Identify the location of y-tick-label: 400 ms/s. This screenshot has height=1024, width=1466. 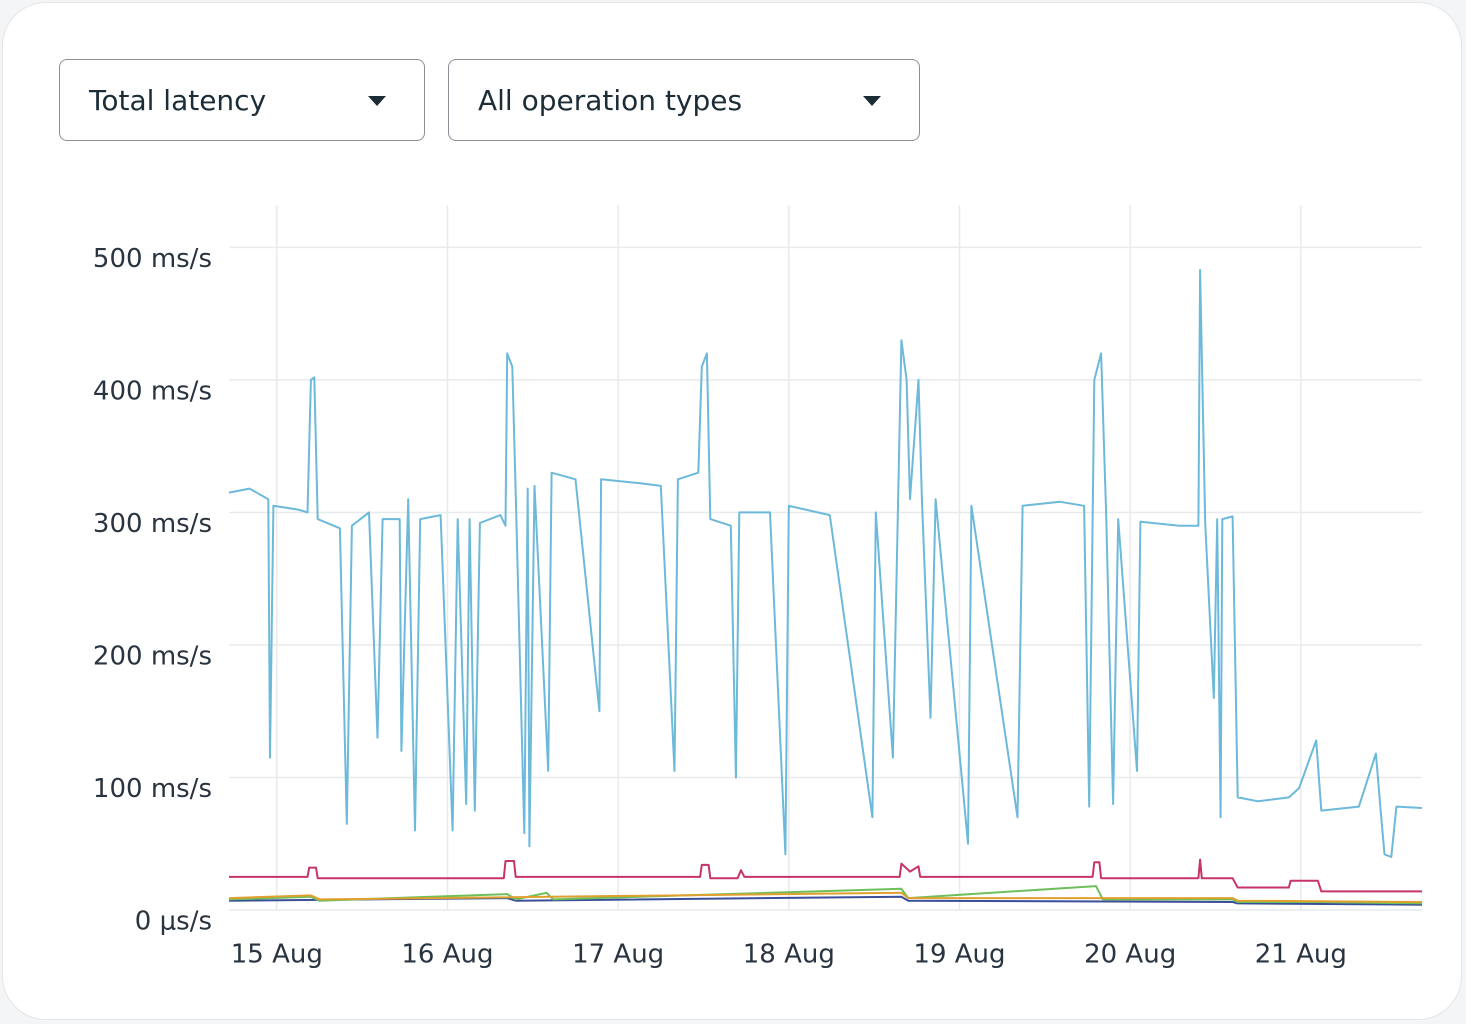
(152, 391).